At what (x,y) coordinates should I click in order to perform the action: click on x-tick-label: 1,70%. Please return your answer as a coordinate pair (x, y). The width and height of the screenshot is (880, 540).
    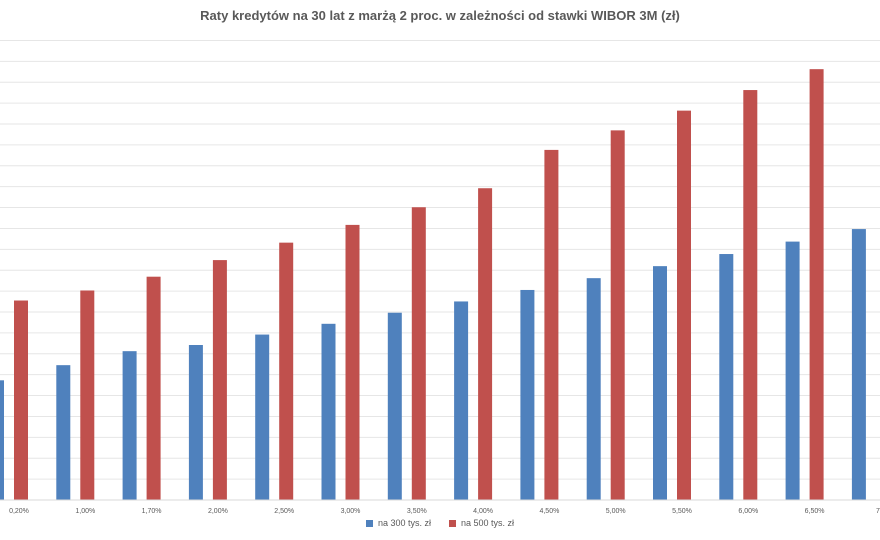
    Looking at the image, I should click on (152, 511).